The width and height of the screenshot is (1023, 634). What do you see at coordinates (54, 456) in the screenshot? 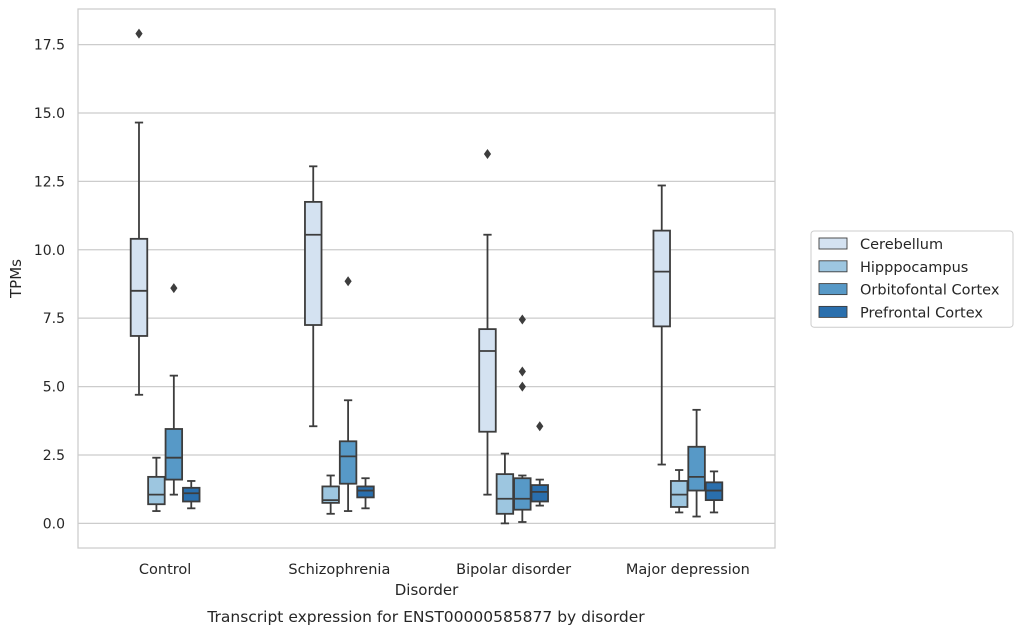
I see `y-tick-label: 2.5` at bounding box center [54, 456].